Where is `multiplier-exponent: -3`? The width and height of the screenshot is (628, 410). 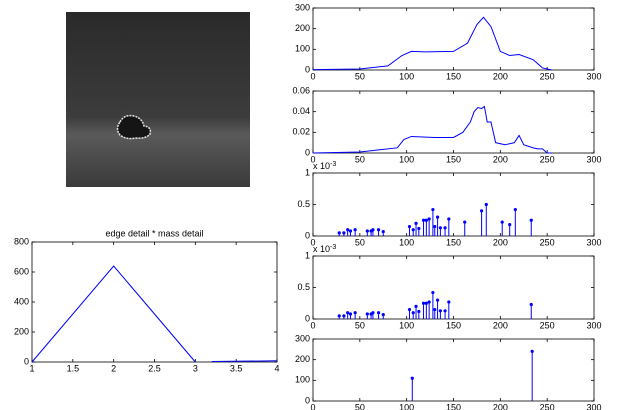 multiplier-exponent: -3 is located at coordinates (333, 247).